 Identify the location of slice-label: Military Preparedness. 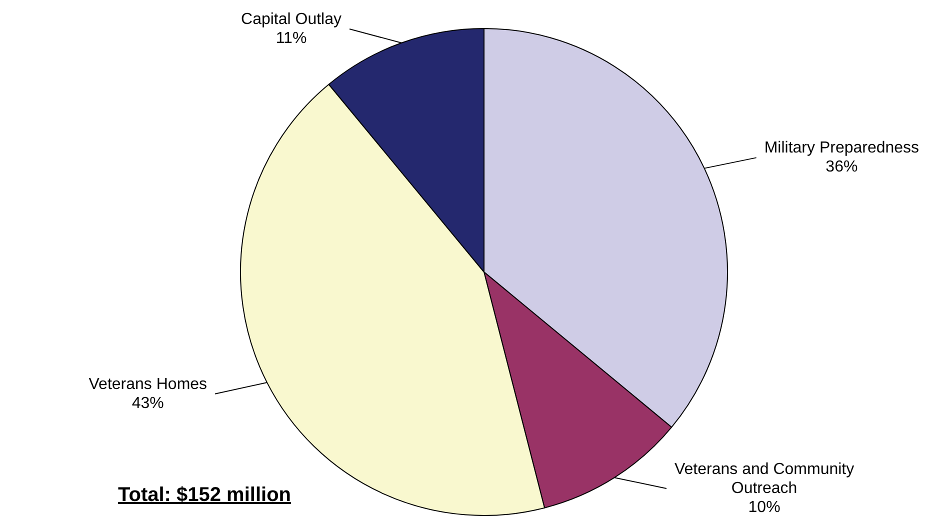
(842, 148).